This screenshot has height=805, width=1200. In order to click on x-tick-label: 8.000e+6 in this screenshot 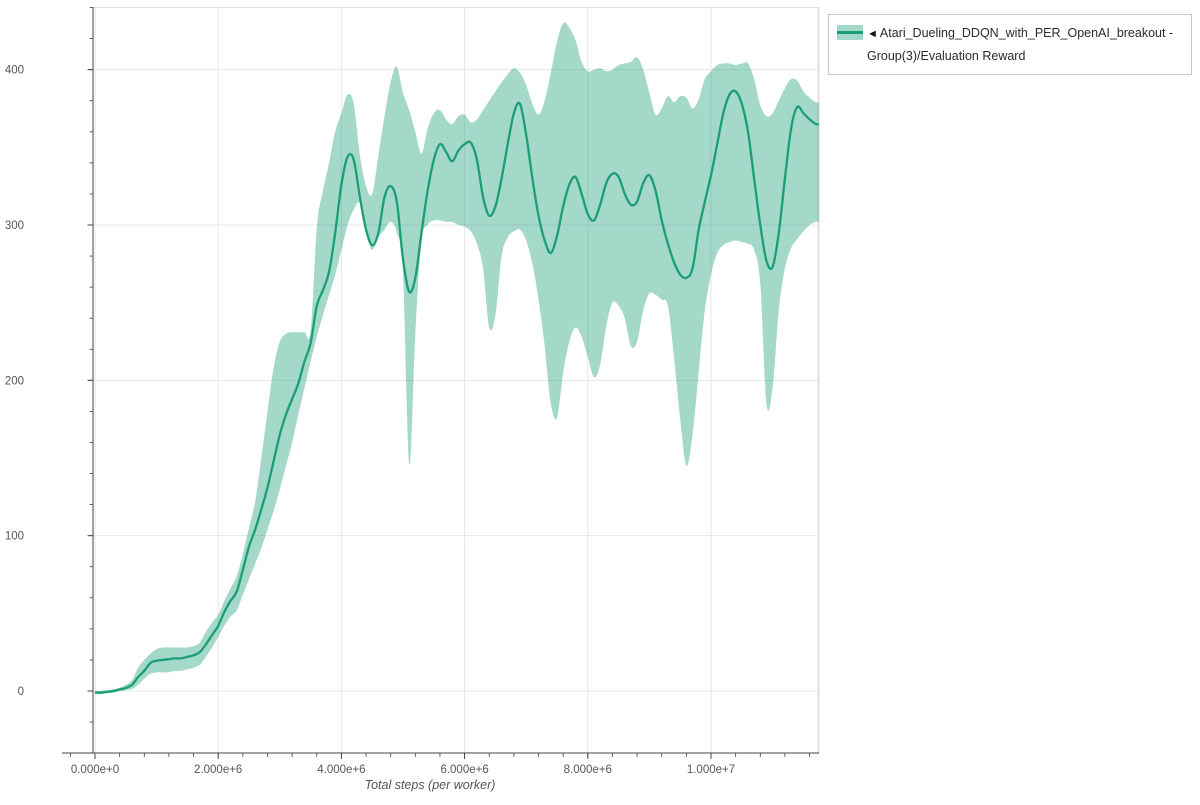, I will do `click(588, 770)`.